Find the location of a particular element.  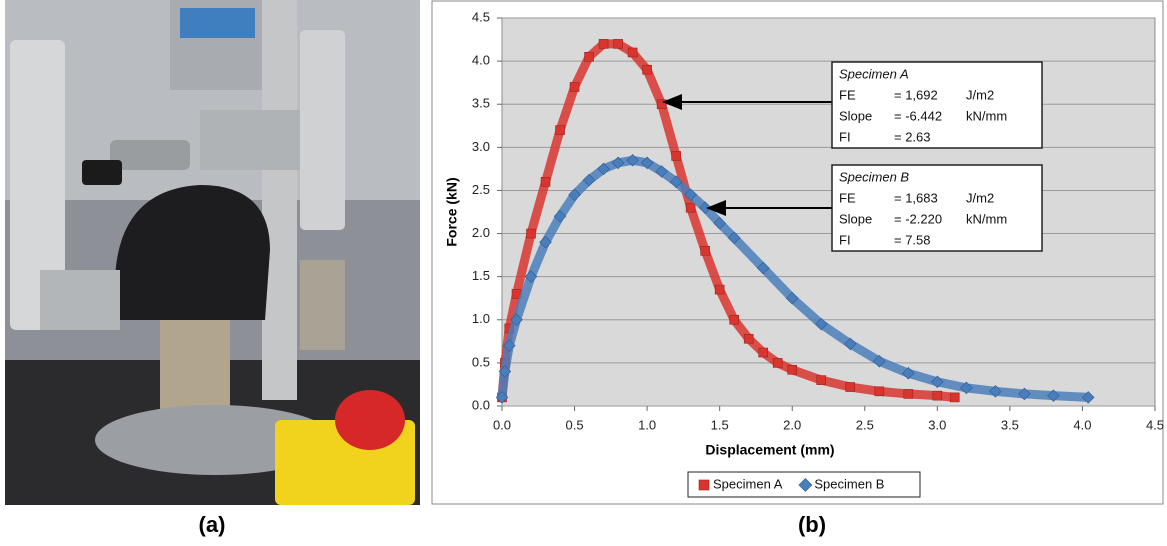

y-tick-label: 2.0 is located at coordinates (481, 232).